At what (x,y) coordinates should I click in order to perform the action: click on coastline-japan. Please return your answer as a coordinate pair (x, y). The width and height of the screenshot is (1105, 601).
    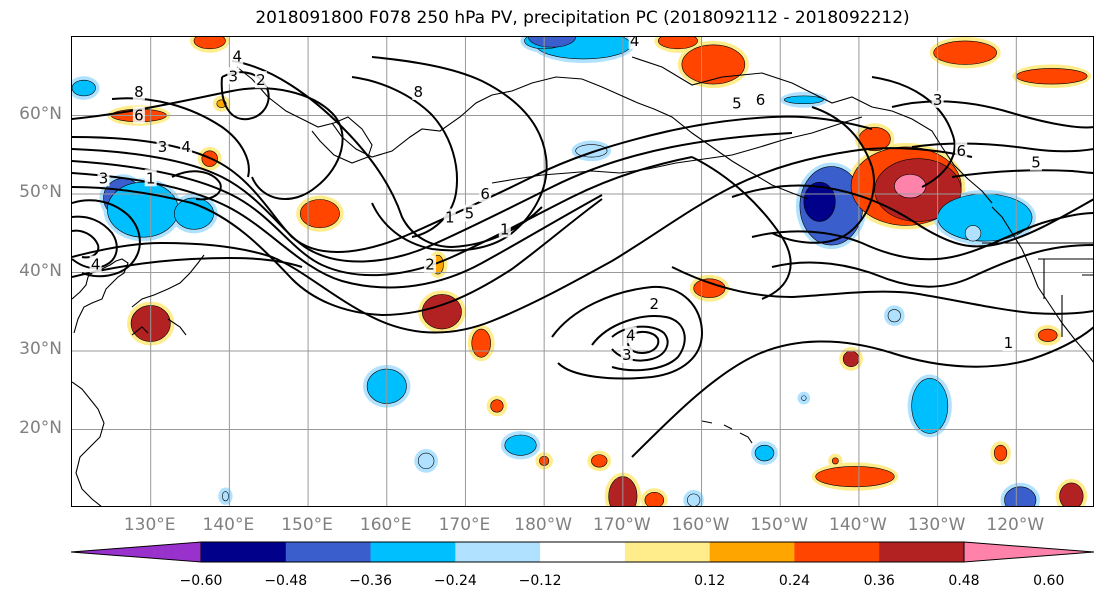
    Looking at the image, I should click on (168, 295).